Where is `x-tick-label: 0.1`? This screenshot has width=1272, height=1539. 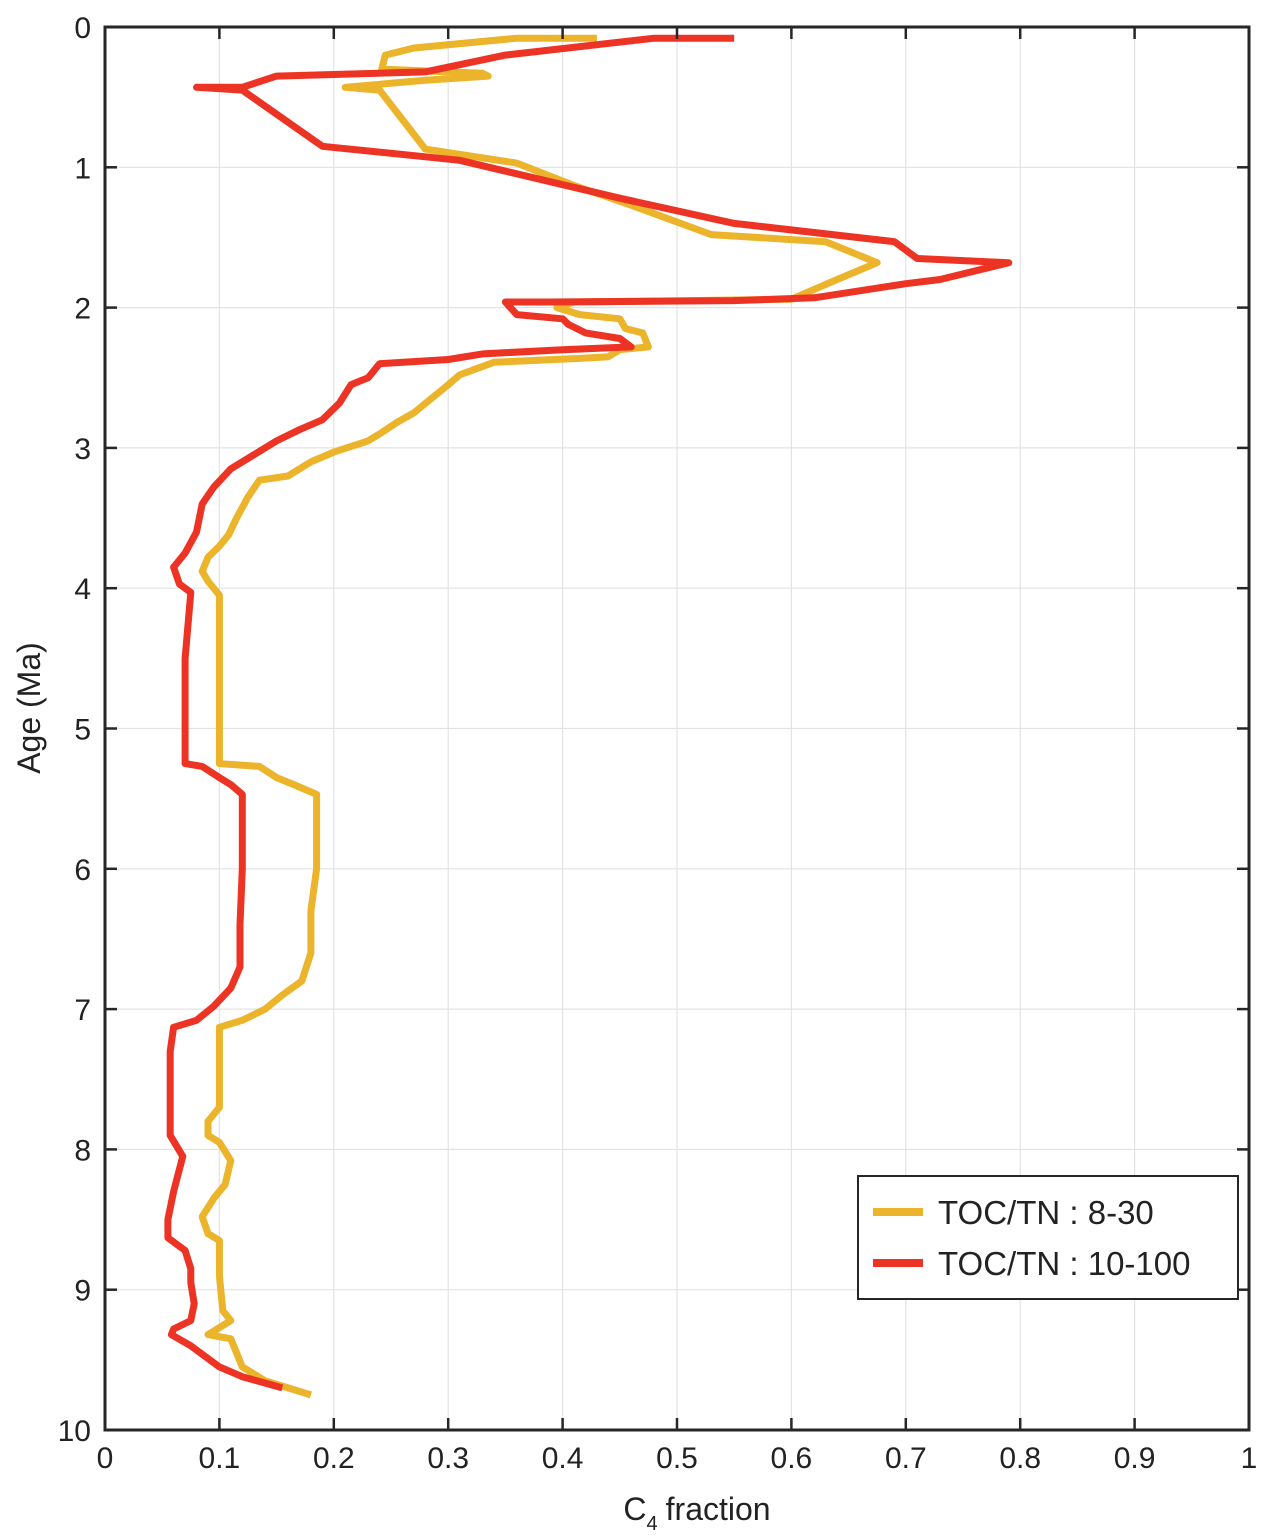
x-tick-label: 0.1 is located at coordinates (220, 1458).